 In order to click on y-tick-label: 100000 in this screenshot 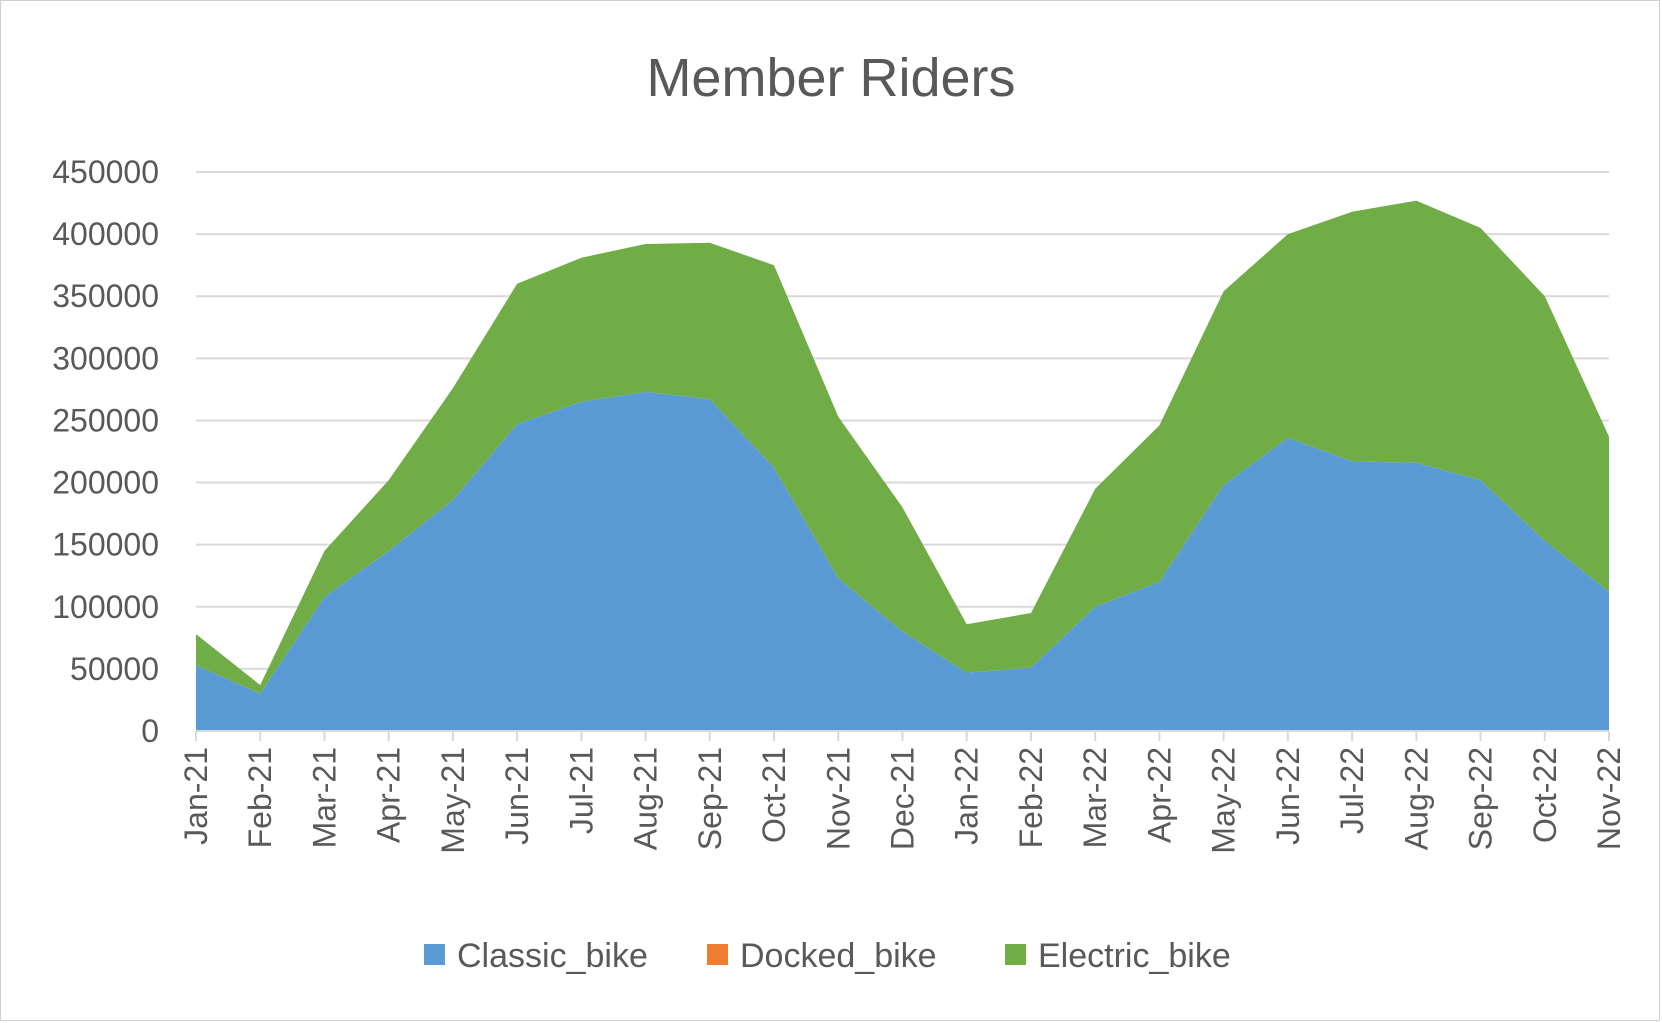, I will do `click(105, 607)`.